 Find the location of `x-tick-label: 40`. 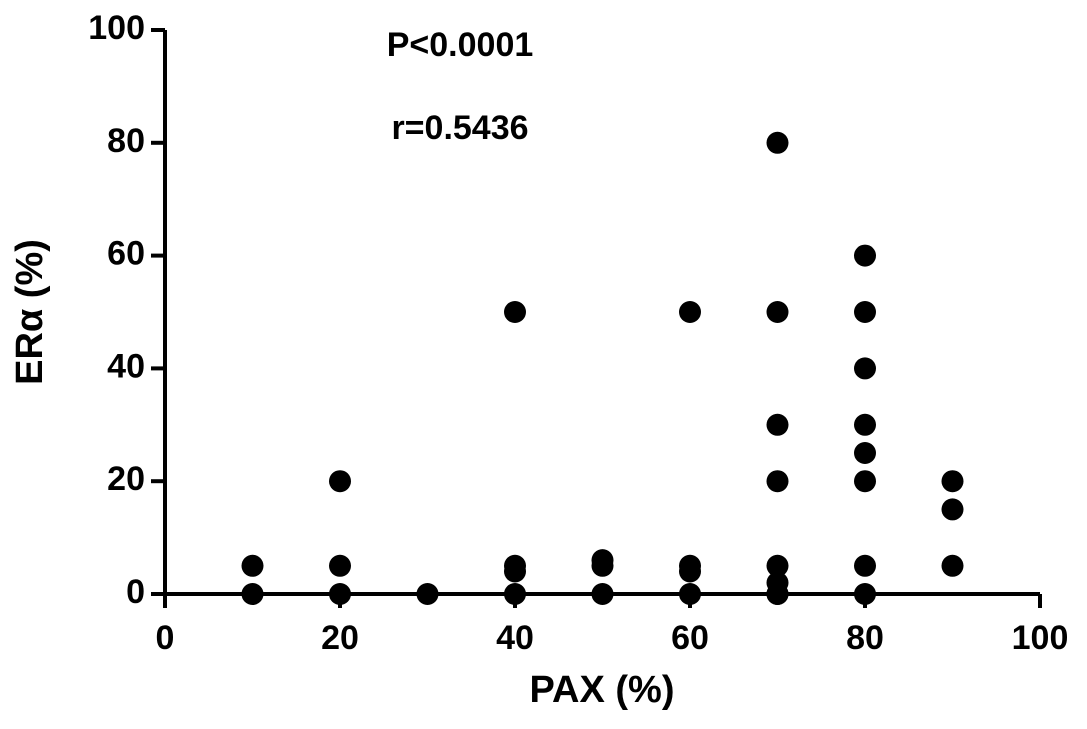

x-tick-label: 40 is located at coordinates (515, 638).